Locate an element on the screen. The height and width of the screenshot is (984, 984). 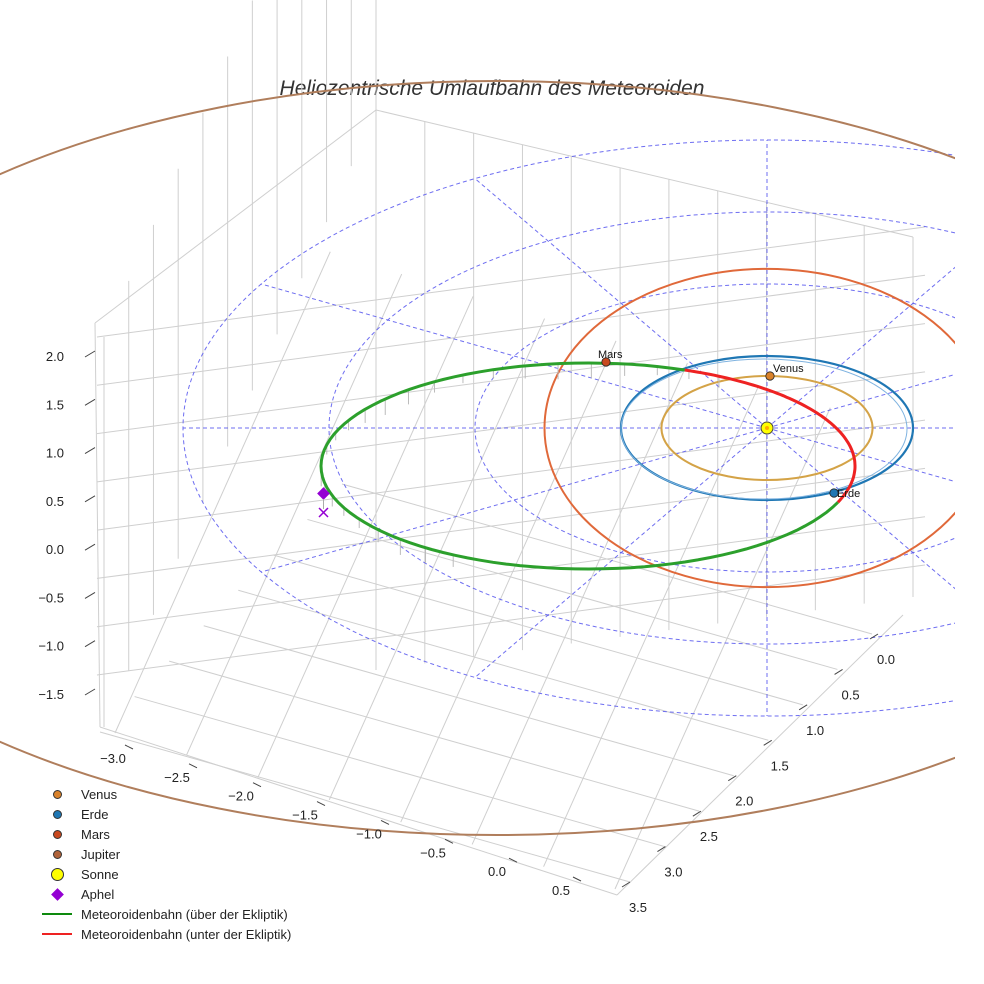
z-axis-tick-label: −1.0 is located at coordinates (51, 646).